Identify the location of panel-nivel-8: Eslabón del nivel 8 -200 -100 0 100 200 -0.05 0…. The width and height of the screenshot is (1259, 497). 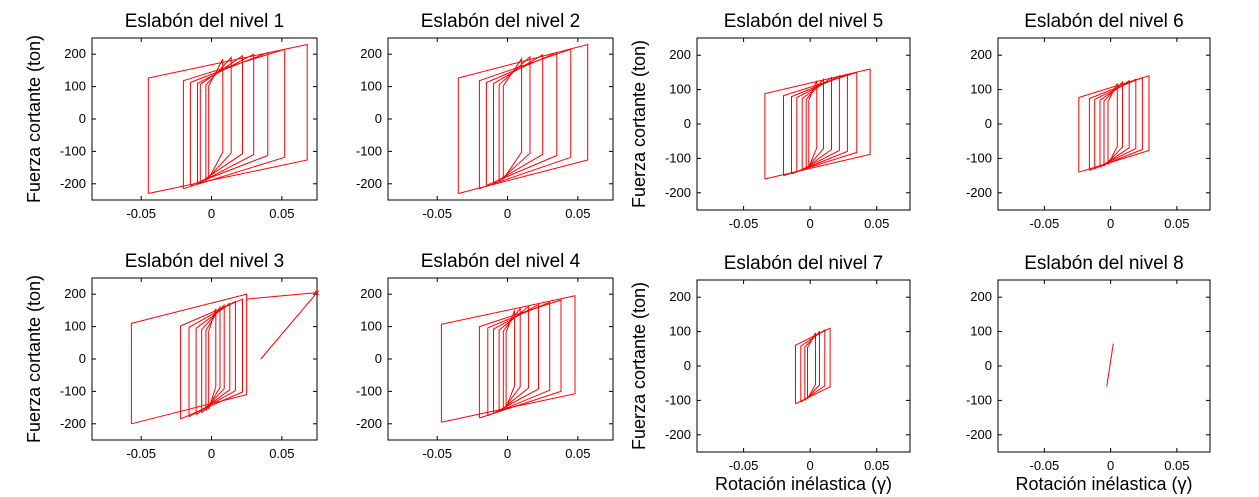
(1088, 373).